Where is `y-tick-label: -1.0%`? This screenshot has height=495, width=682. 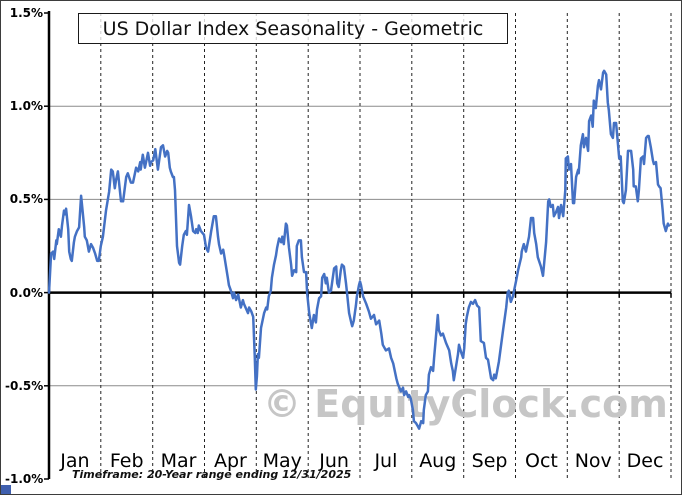 y-tick-label: -1.0% is located at coordinates (24, 479).